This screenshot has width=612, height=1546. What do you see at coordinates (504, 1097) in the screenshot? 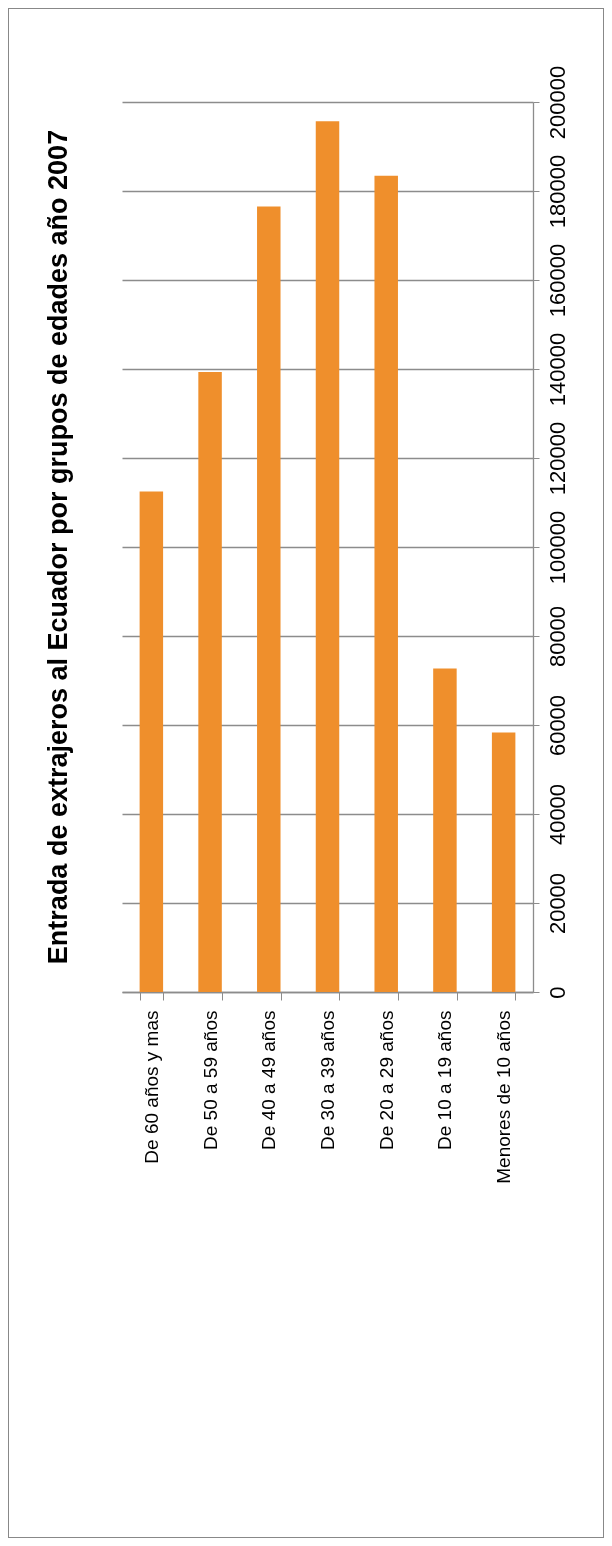
I see `x-tick-label: Menores de 10 años` at bounding box center [504, 1097].